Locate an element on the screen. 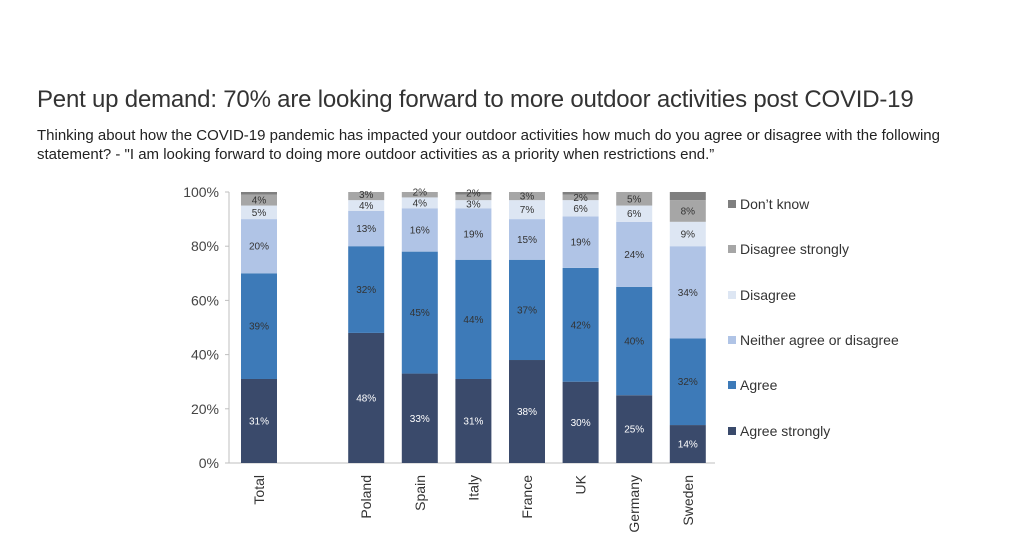 The image size is (1024, 536). data-label: 25% is located at coordinates (634, 430).